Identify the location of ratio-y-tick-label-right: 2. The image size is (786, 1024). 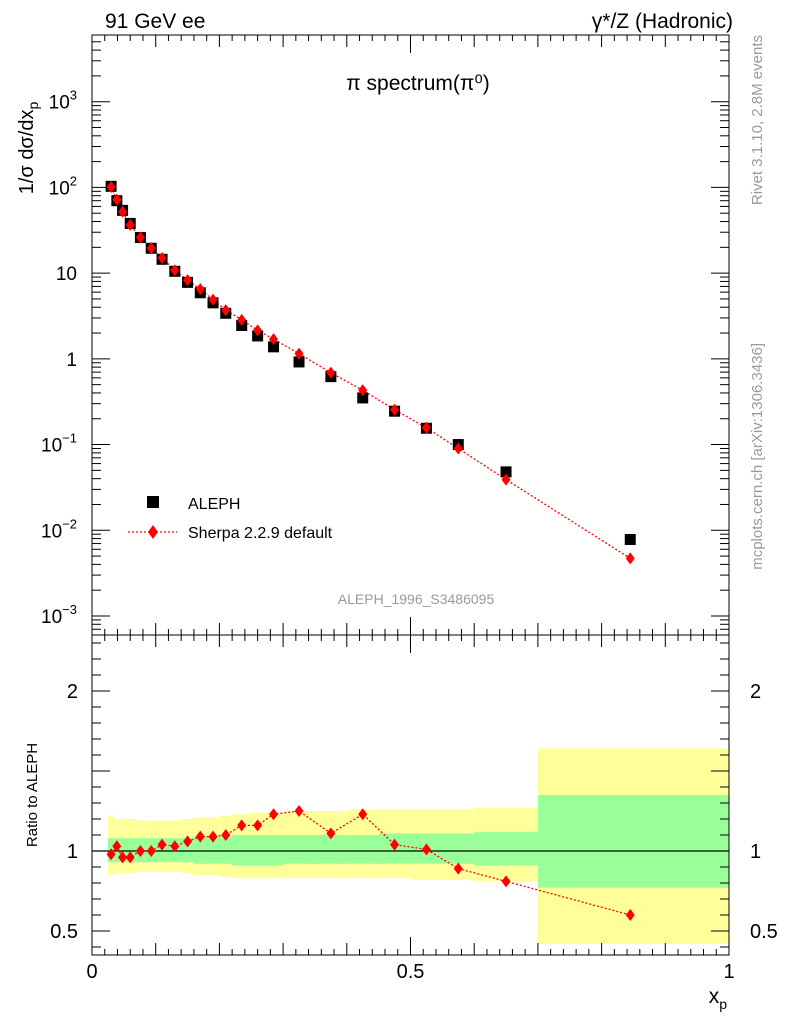
(755, 692).